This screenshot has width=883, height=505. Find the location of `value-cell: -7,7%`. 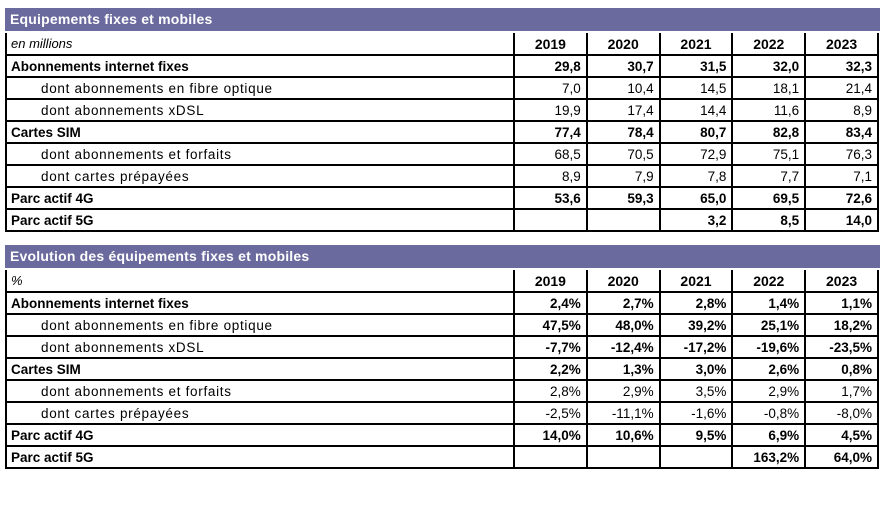

value-cell: -7,7% is located at coordinates (550, 347).